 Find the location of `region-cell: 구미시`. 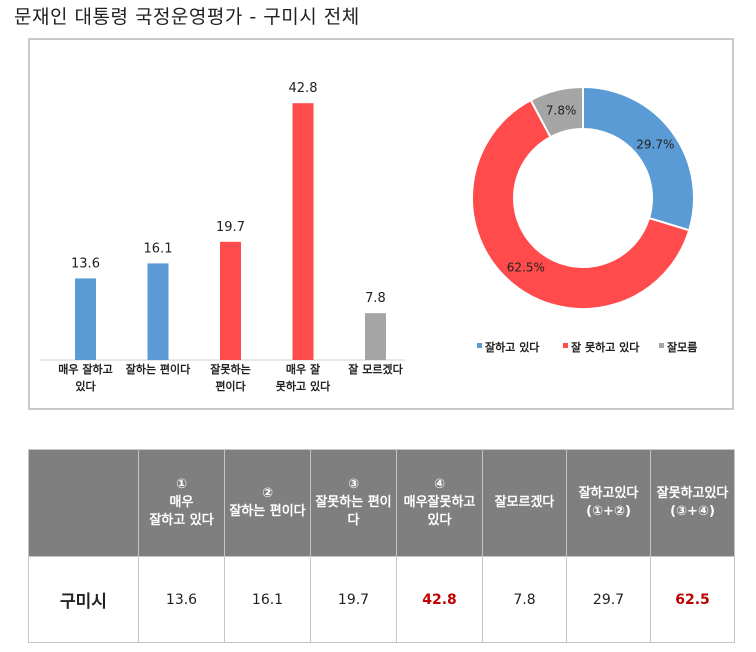

region-cell: 구미시 is located at coordinates (83, 599).